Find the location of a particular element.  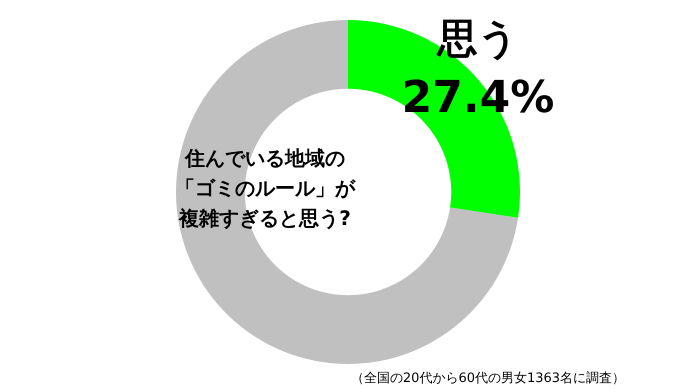

slice-label: 思う is located at coordinates (477, 39).